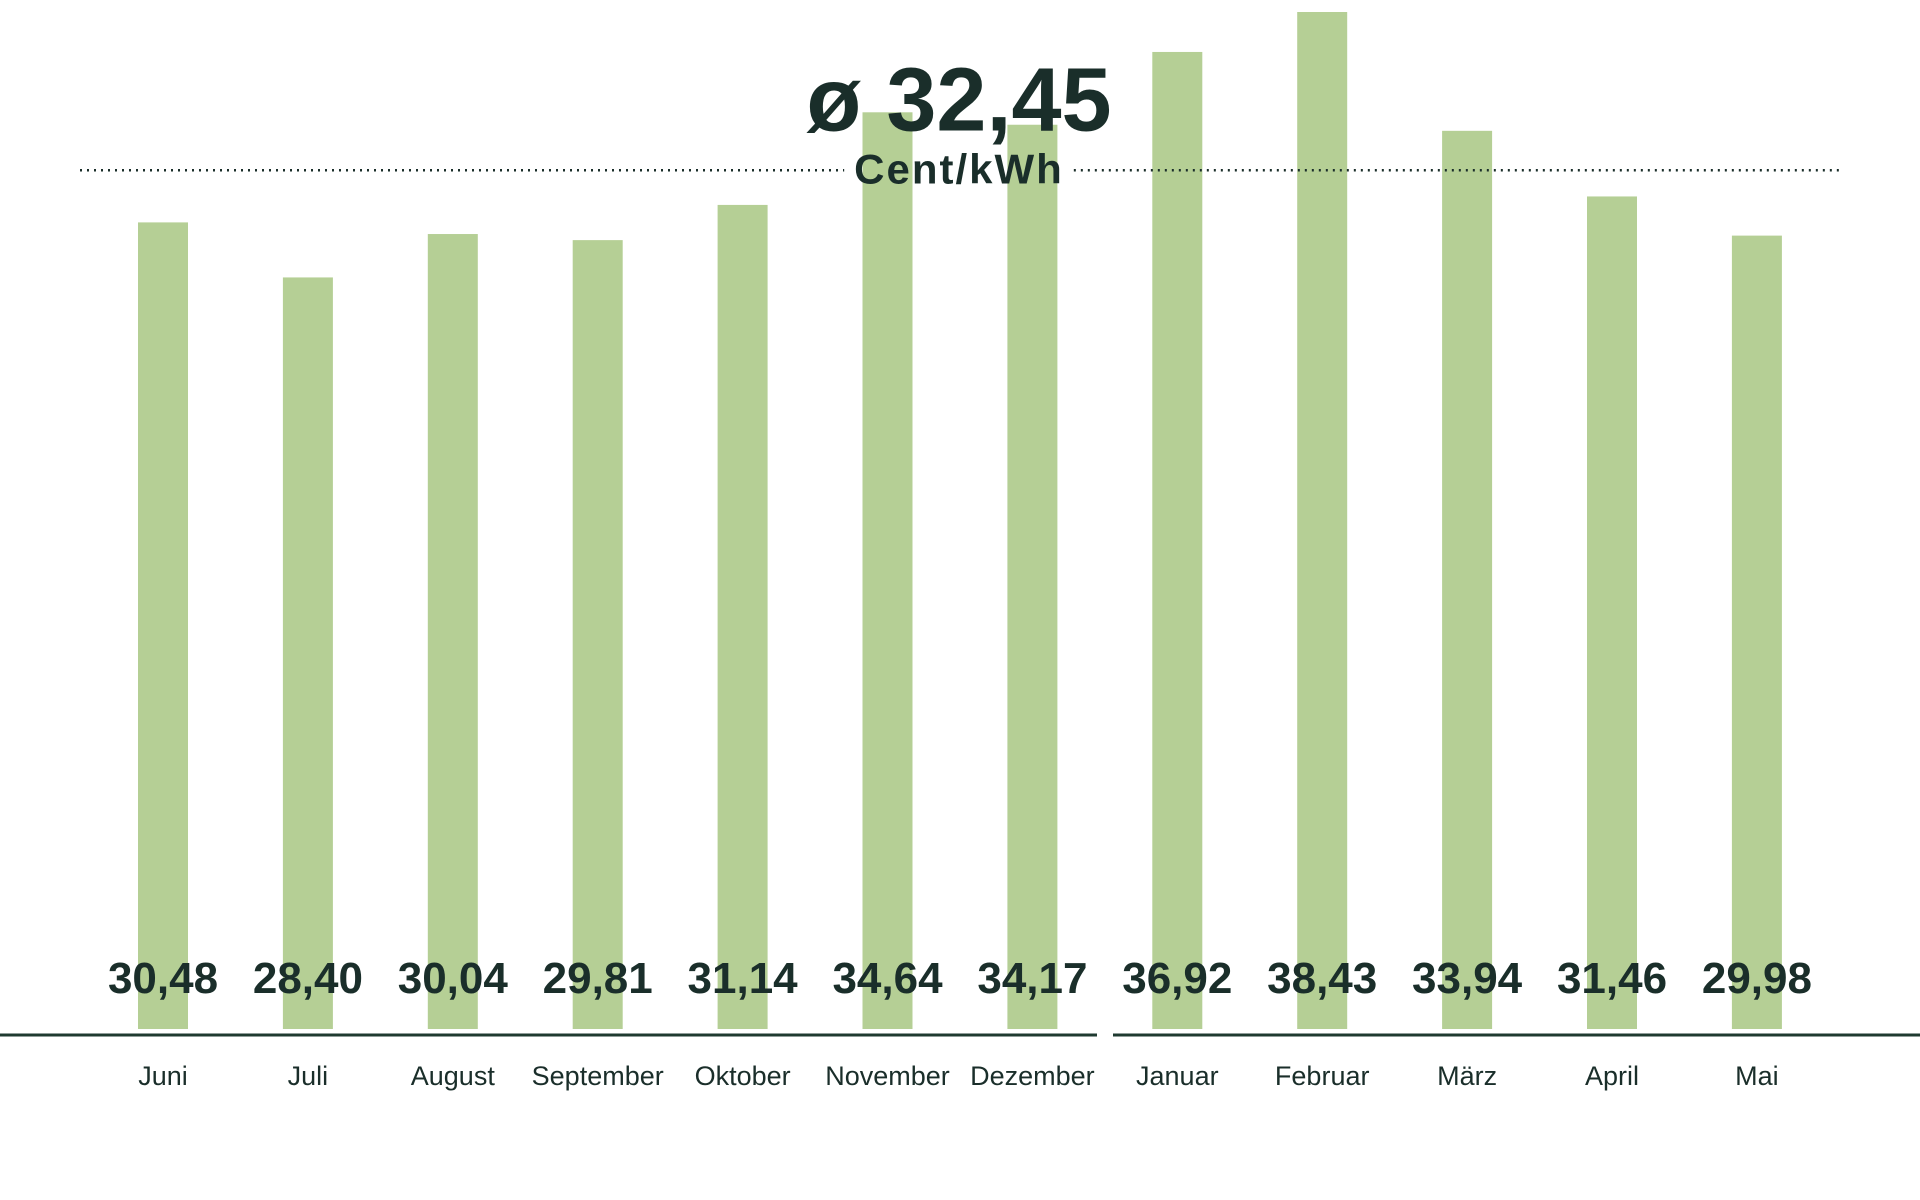 The height and width of the screenshot is (1200, 1920). I want to click on x-tick-label: Juni, so click(163, 1076).